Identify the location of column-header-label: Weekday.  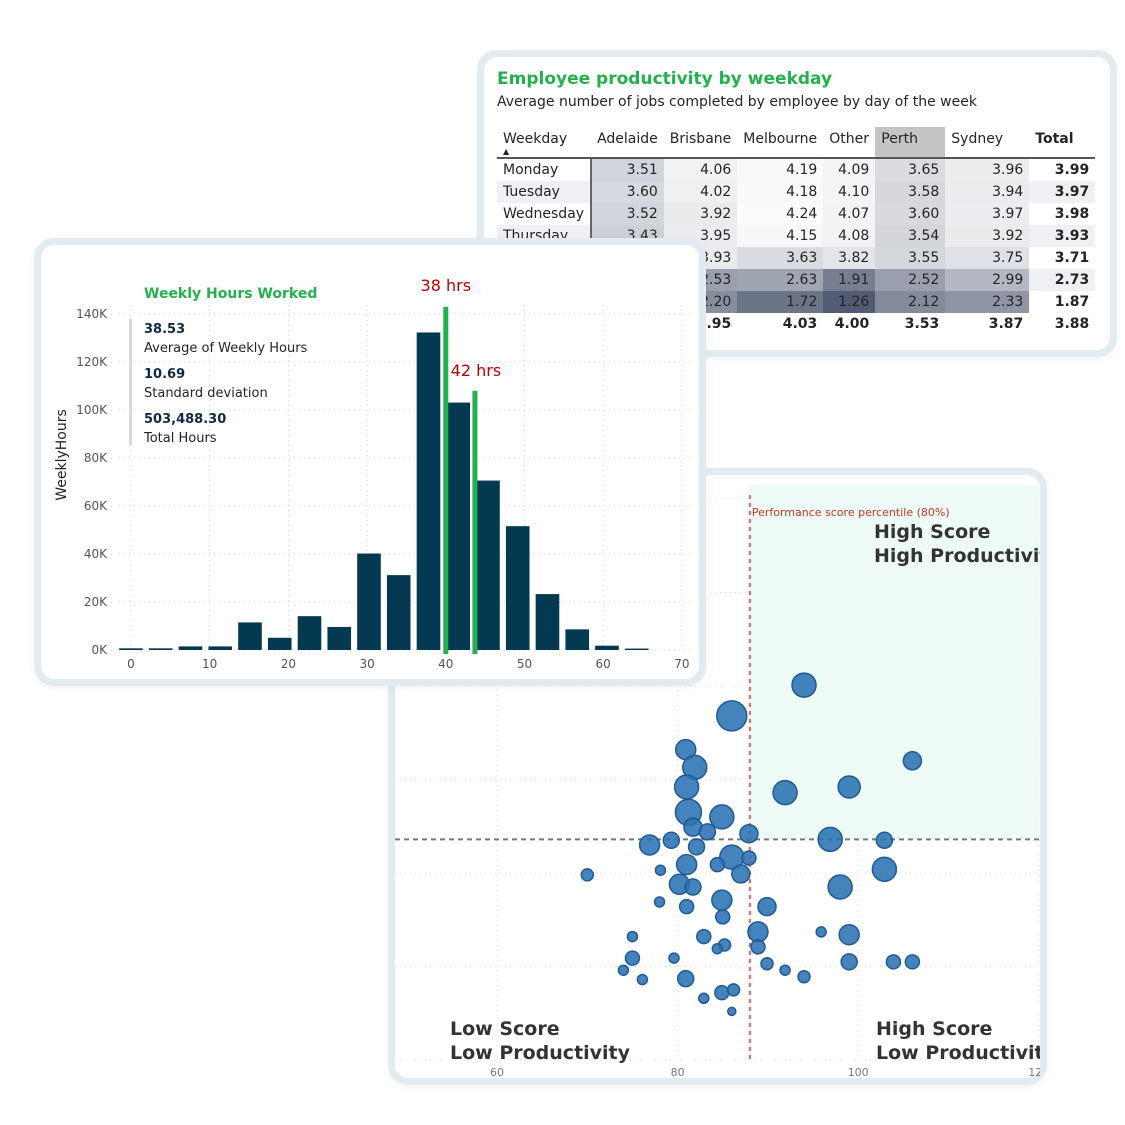
(535, 139).